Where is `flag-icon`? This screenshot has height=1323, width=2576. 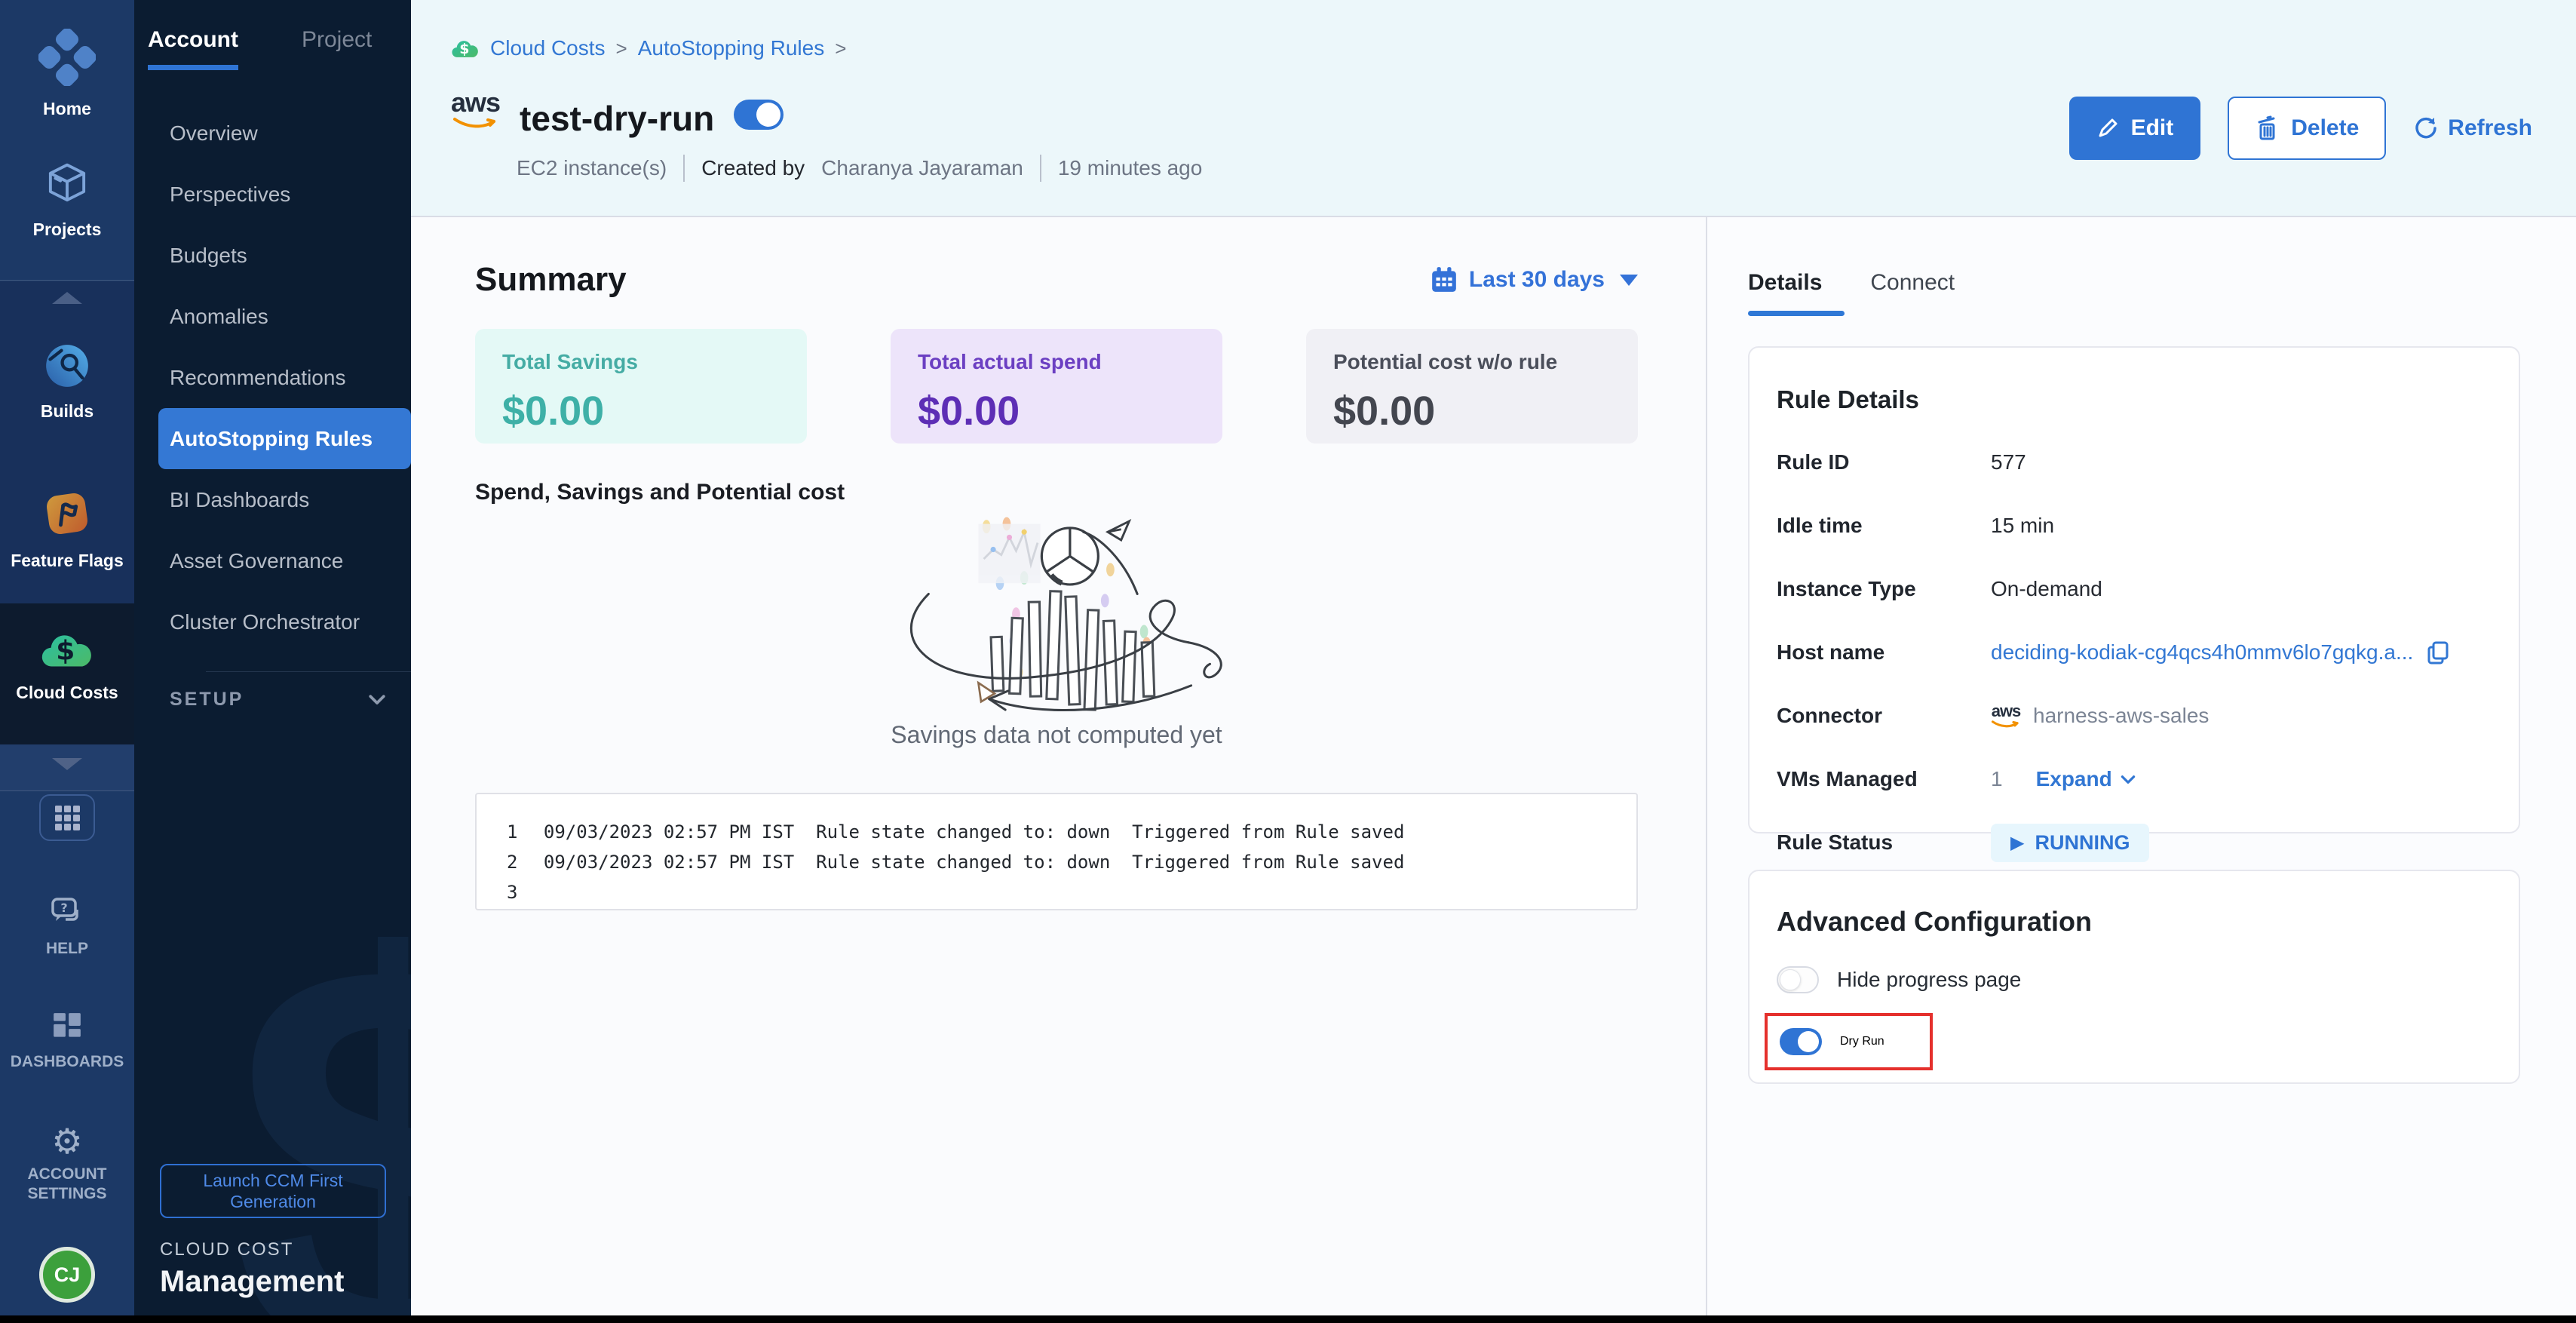
flag-icon is located at coordinates (67, 514).